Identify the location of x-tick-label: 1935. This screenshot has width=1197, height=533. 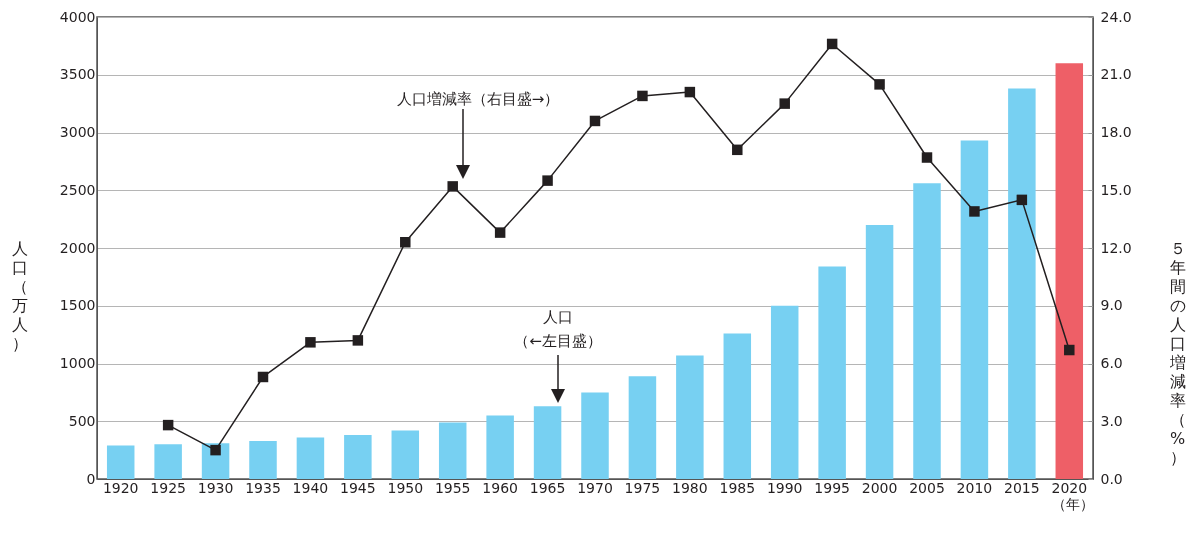
(263, 487).